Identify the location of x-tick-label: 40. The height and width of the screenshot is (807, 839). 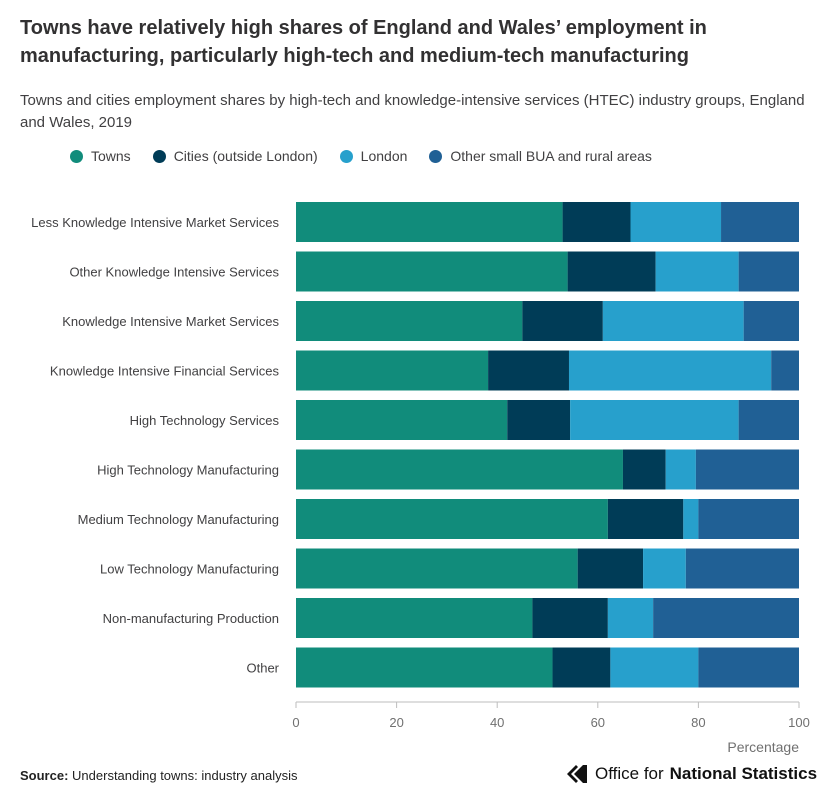
(497, 722).